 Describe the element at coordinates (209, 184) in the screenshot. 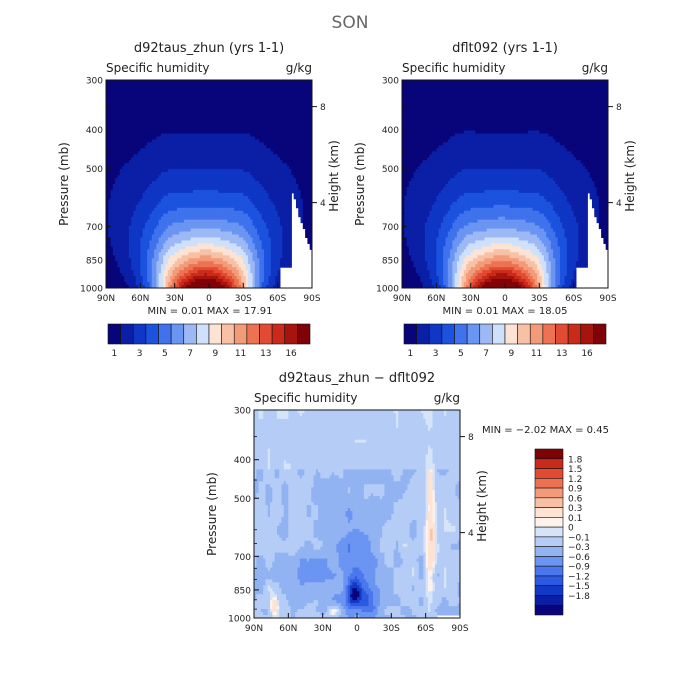

I see `field-cells` at that location.